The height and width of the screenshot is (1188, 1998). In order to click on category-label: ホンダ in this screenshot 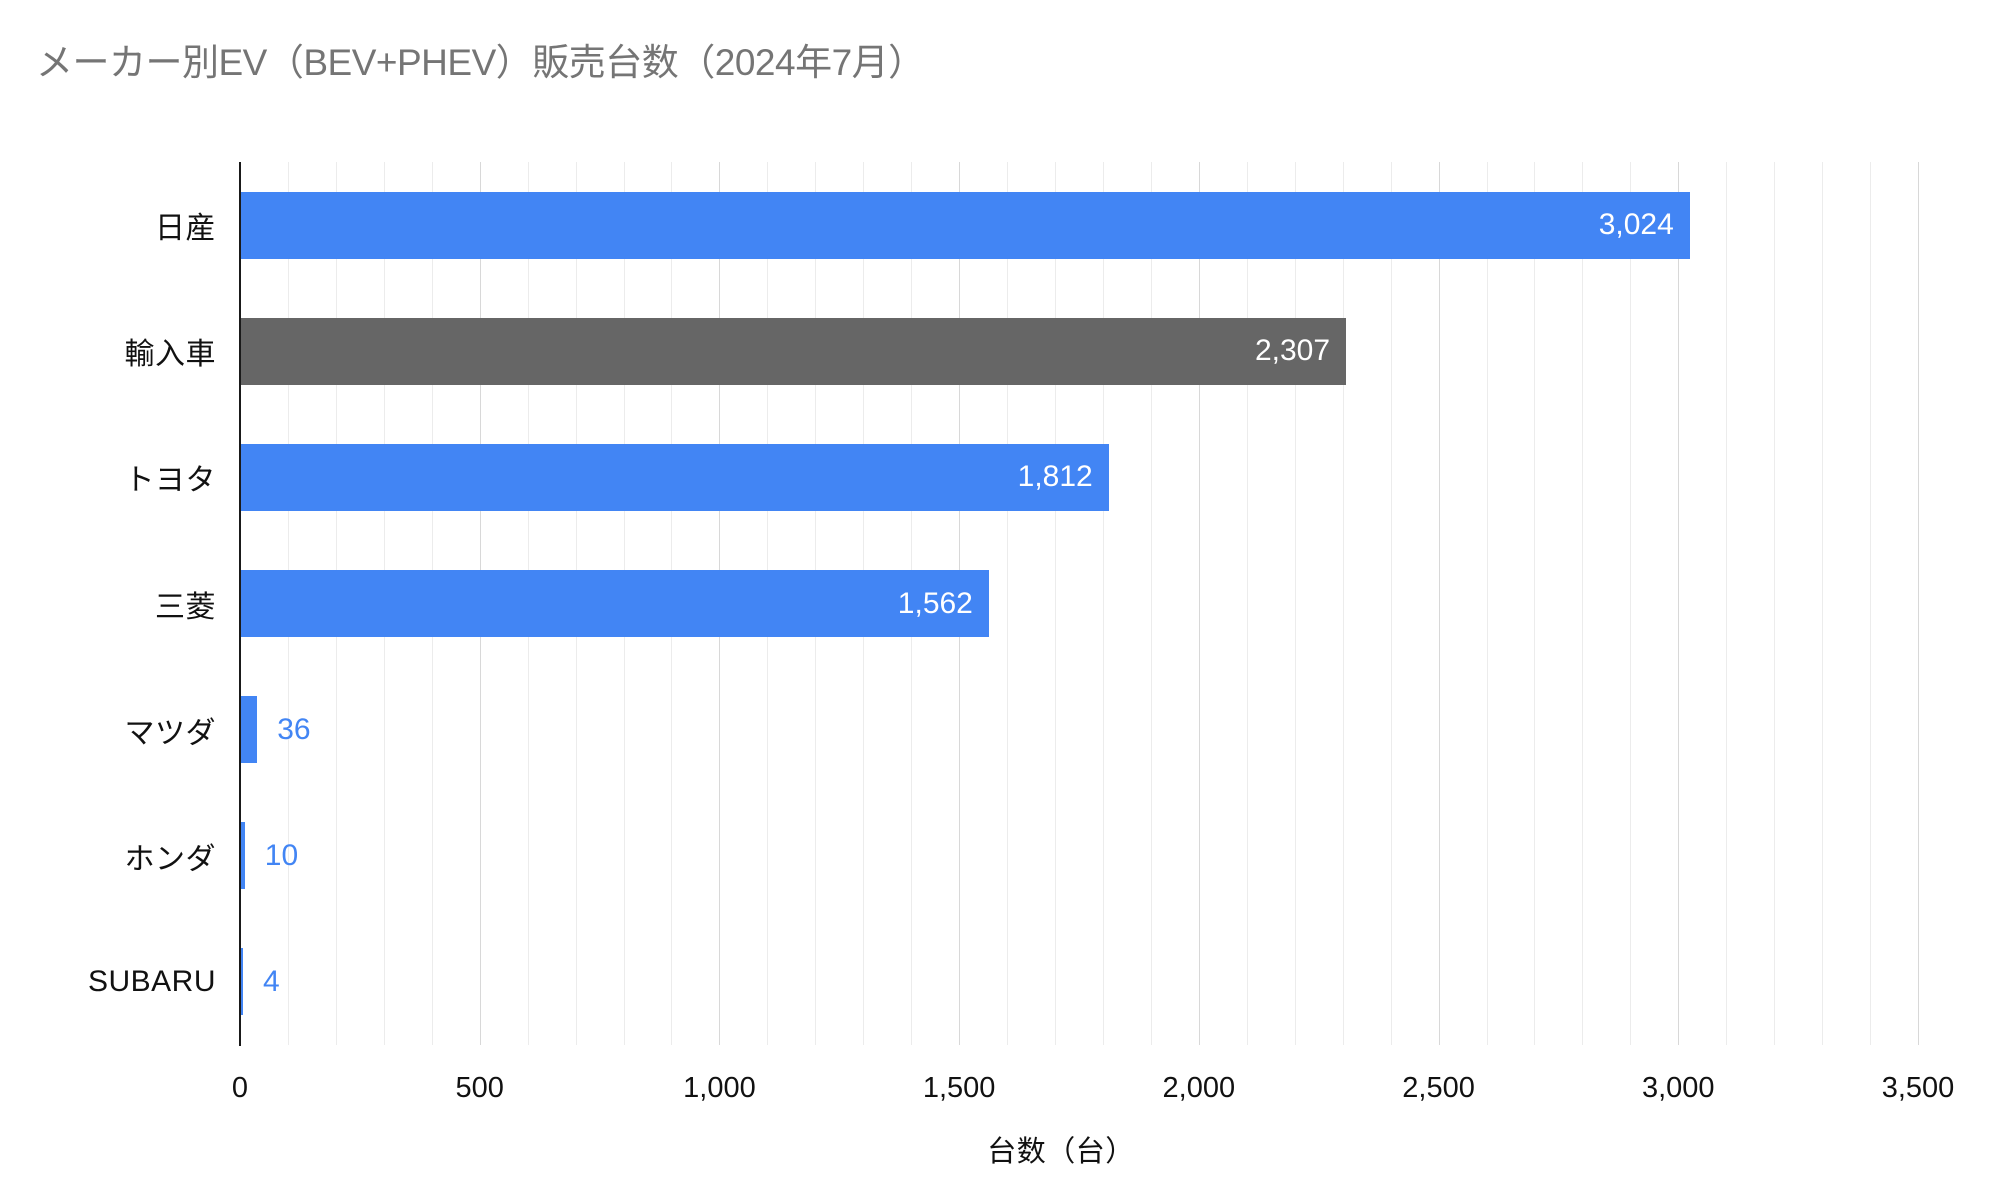, I will do `click(170, 859)`.